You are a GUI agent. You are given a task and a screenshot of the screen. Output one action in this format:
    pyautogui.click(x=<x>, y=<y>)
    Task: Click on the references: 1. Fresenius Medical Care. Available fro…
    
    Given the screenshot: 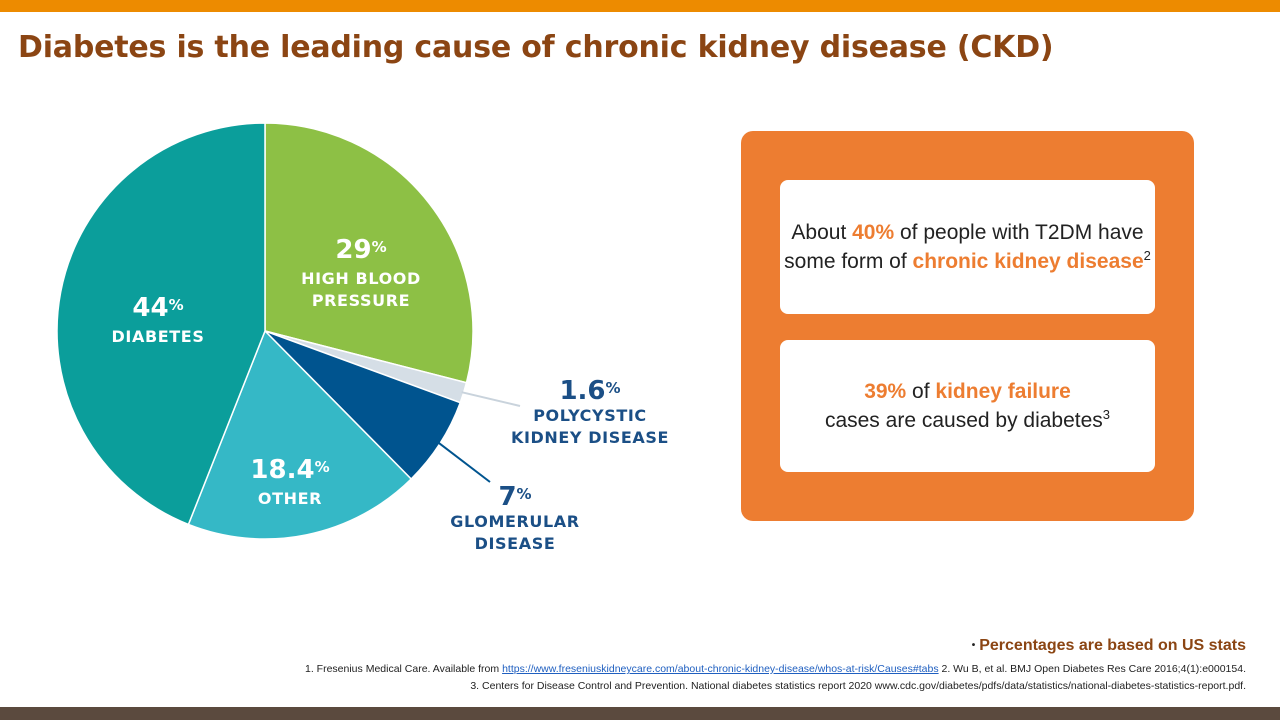 What is the action you would take?
    pyautogui.click(x=775, y=678)
    